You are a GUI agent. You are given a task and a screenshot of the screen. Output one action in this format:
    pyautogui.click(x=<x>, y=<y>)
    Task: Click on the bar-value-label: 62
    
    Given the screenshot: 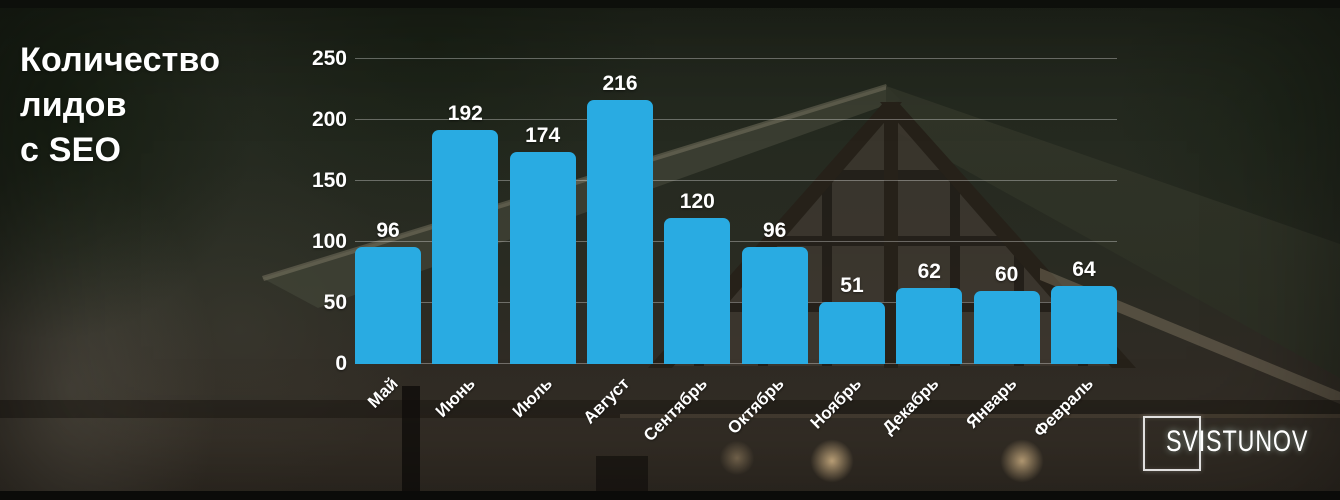 What is the action you would take?
    pyautogui.click(x=929, y=272)
    